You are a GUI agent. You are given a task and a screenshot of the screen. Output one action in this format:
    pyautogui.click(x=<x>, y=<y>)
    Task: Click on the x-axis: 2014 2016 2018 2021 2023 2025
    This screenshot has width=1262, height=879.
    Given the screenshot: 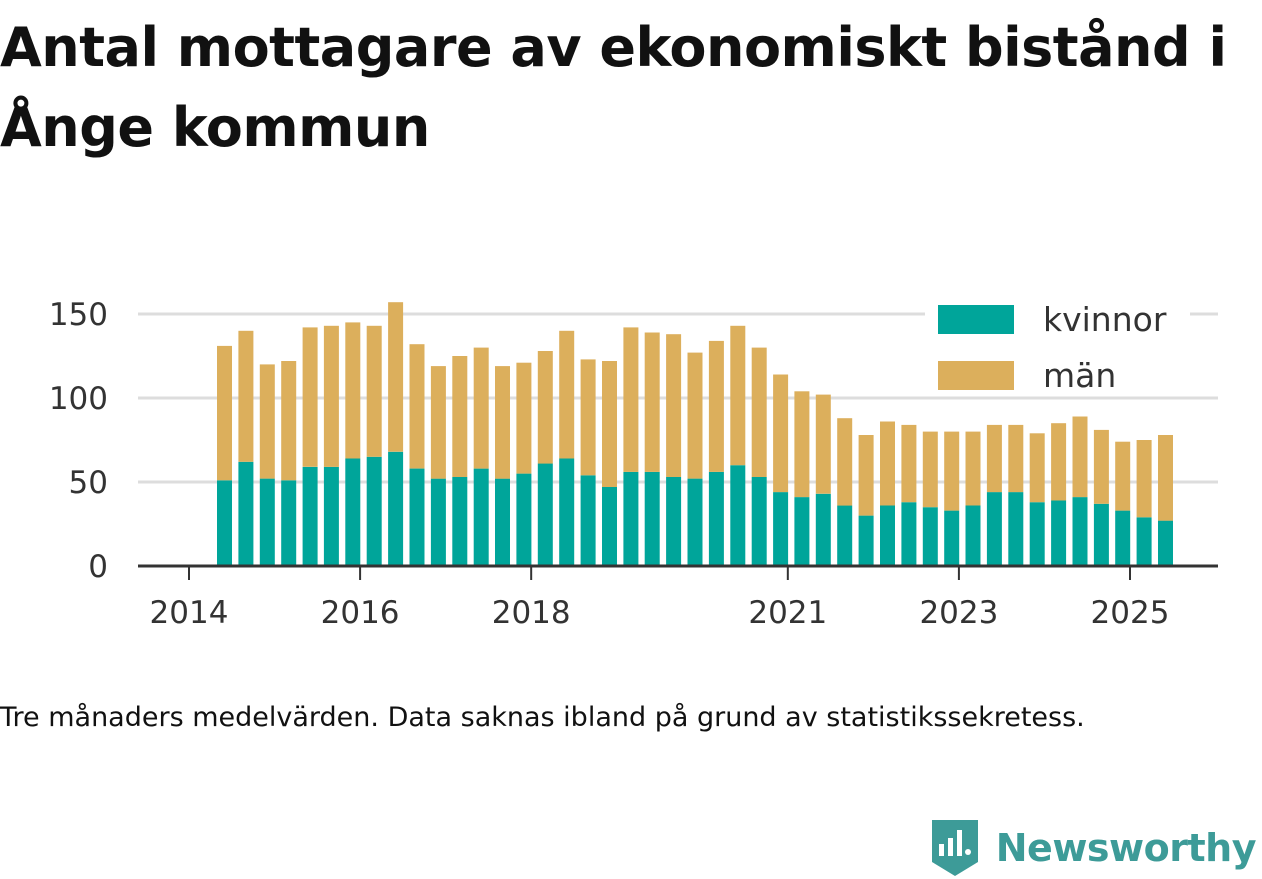 What is the action you would take?
    pyautogui.click(x=678, y=597)
    